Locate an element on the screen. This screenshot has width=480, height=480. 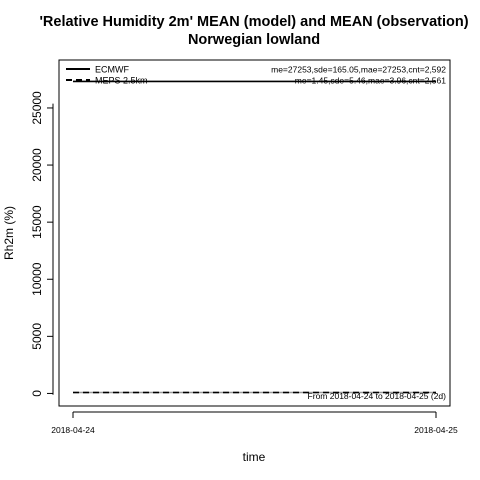
y-tick-label: 5000 is located at coordinates (37, 336).